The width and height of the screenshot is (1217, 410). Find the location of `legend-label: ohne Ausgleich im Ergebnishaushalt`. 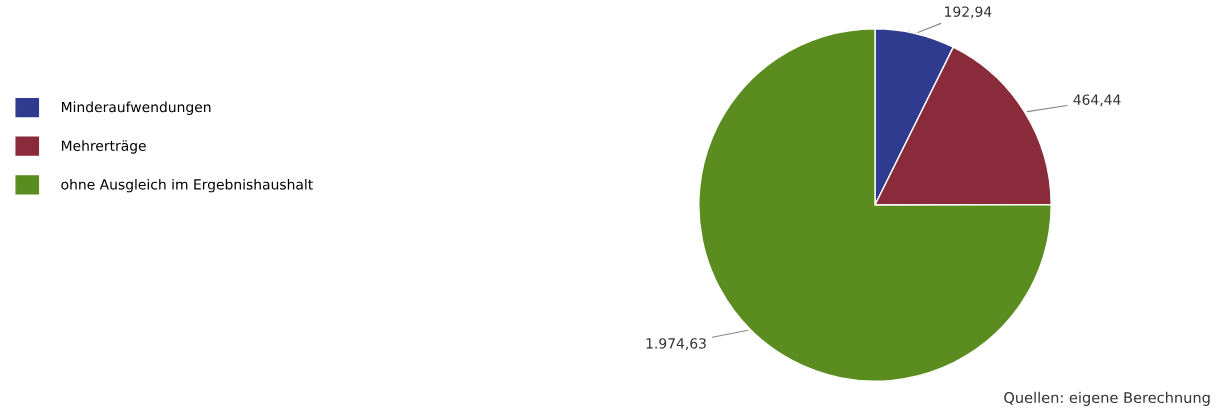

legend-label: ohne Ausgleich im Ergebnishaushalt is located at coordinates (187, 185).